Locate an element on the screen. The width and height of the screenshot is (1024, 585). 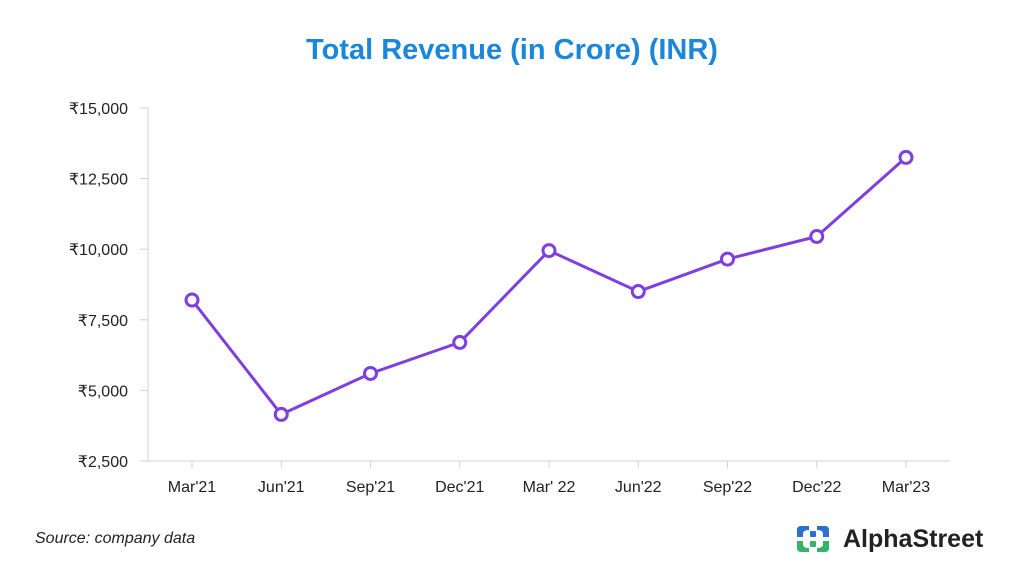
x-tick-label: Dec'22 is located at coordinates (816, 487).